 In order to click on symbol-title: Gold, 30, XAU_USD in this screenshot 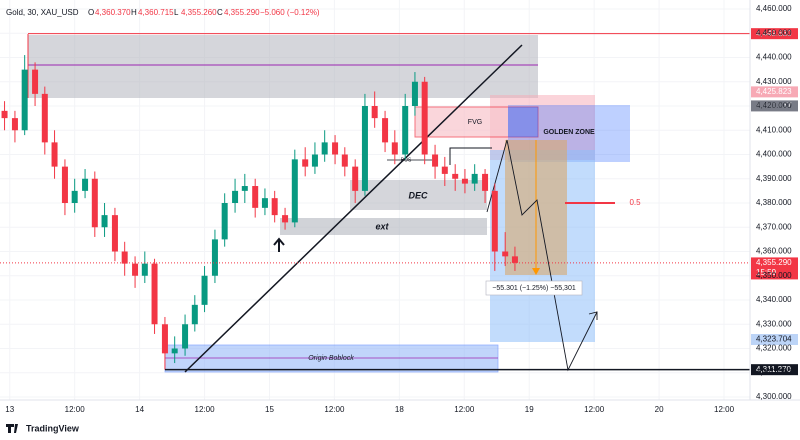, I will do `click(42, 12)`.